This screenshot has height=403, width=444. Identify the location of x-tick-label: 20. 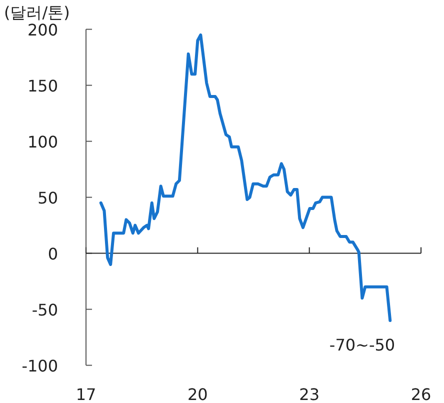
(197, 394).